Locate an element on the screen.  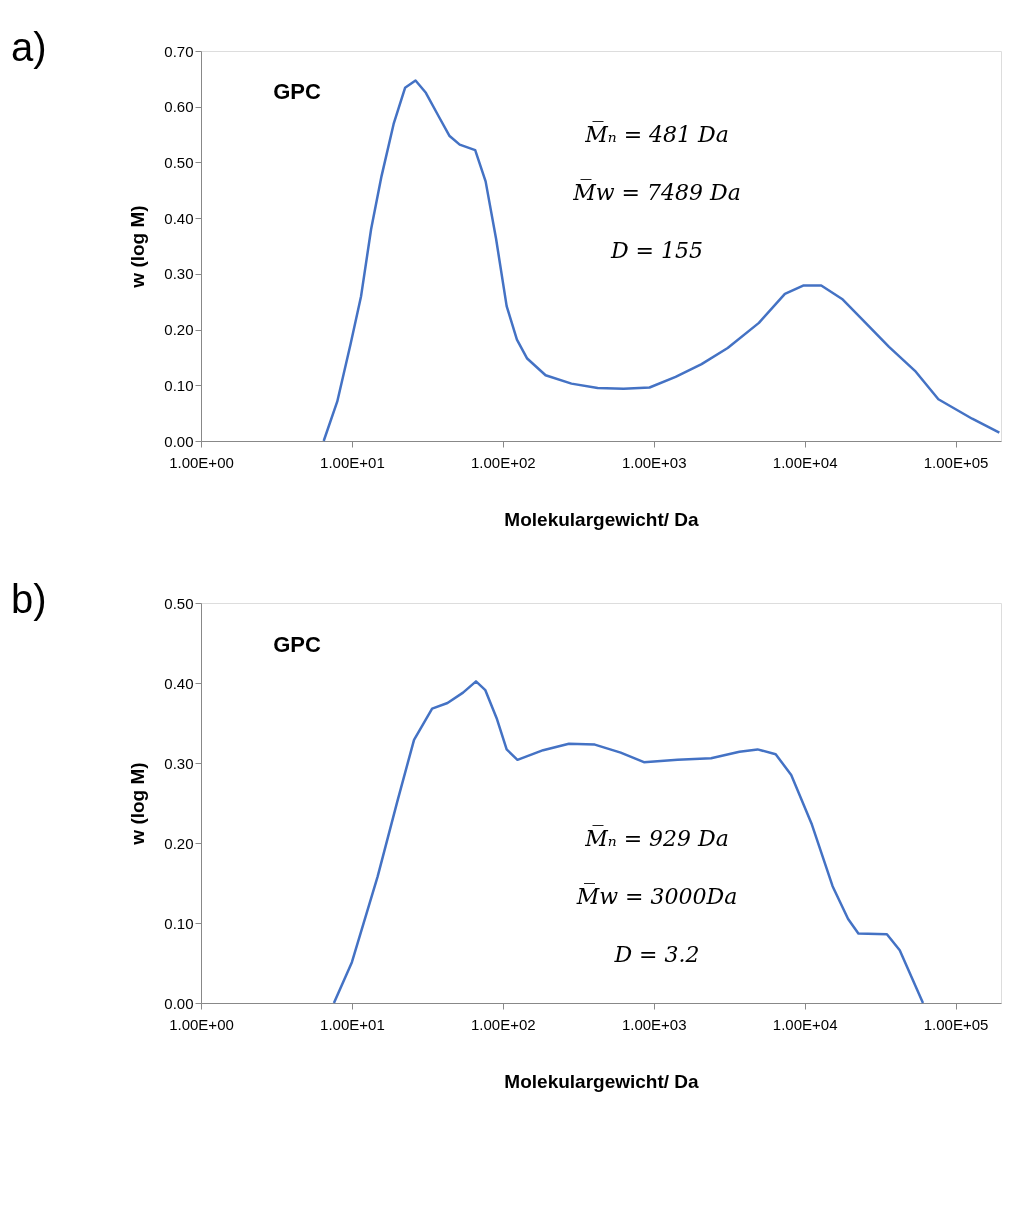
annotation: M̅w = 7489 Da is located at coordinates (656, 191).